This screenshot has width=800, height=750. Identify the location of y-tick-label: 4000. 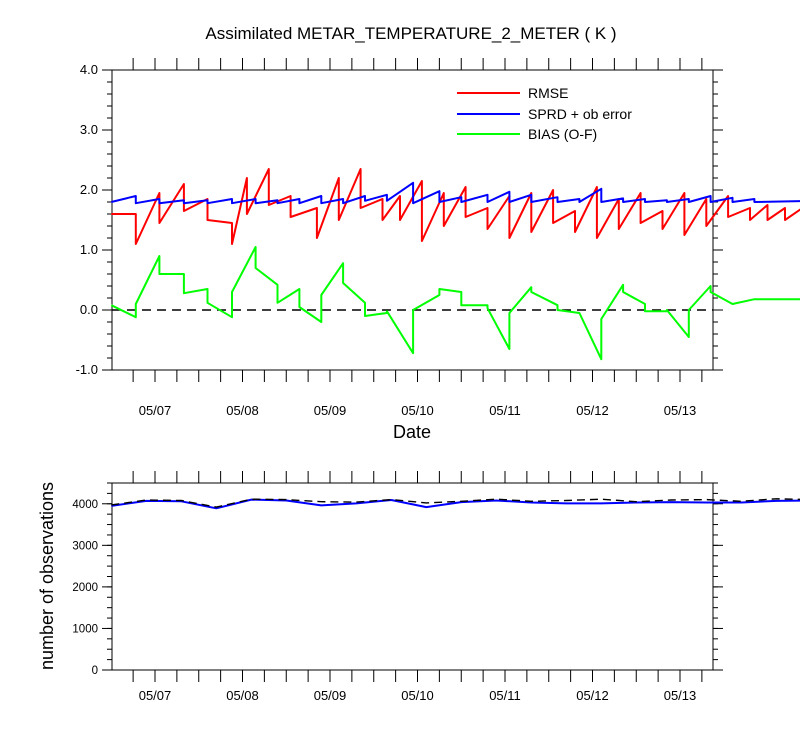
(85, 505).